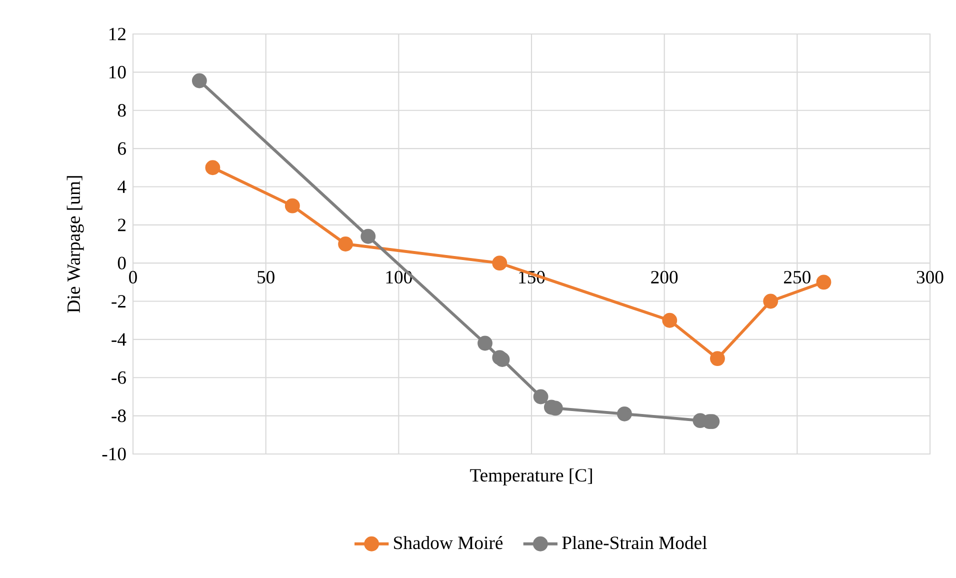 This screenshot has height=578, width=956. What do you see at coordinates (664, 277) in the screenshot?
I see `x-tick-label: 200` at bounding box center [664, 277].